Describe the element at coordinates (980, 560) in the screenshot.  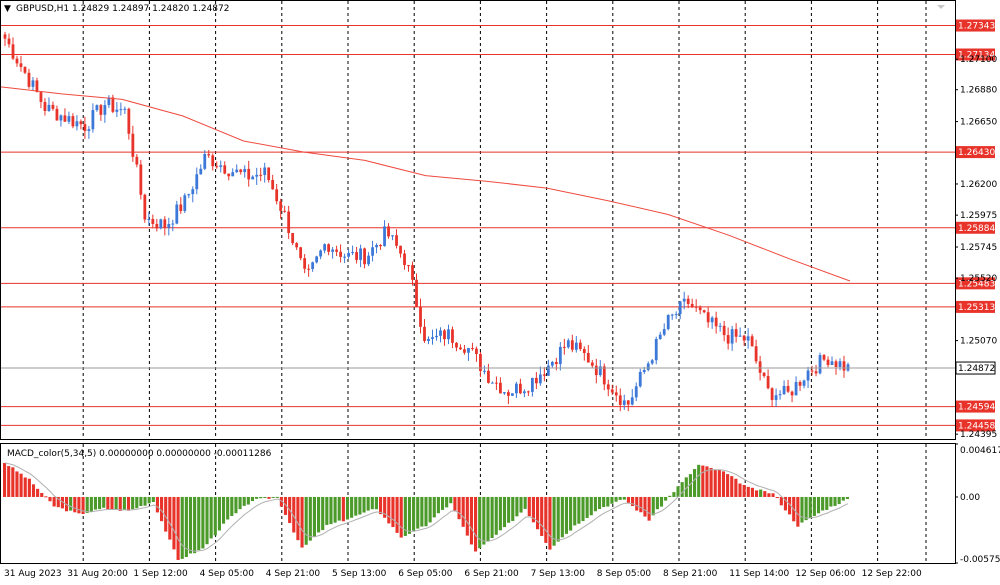
I see `macd-tick-label: -0.0057545` at that location.